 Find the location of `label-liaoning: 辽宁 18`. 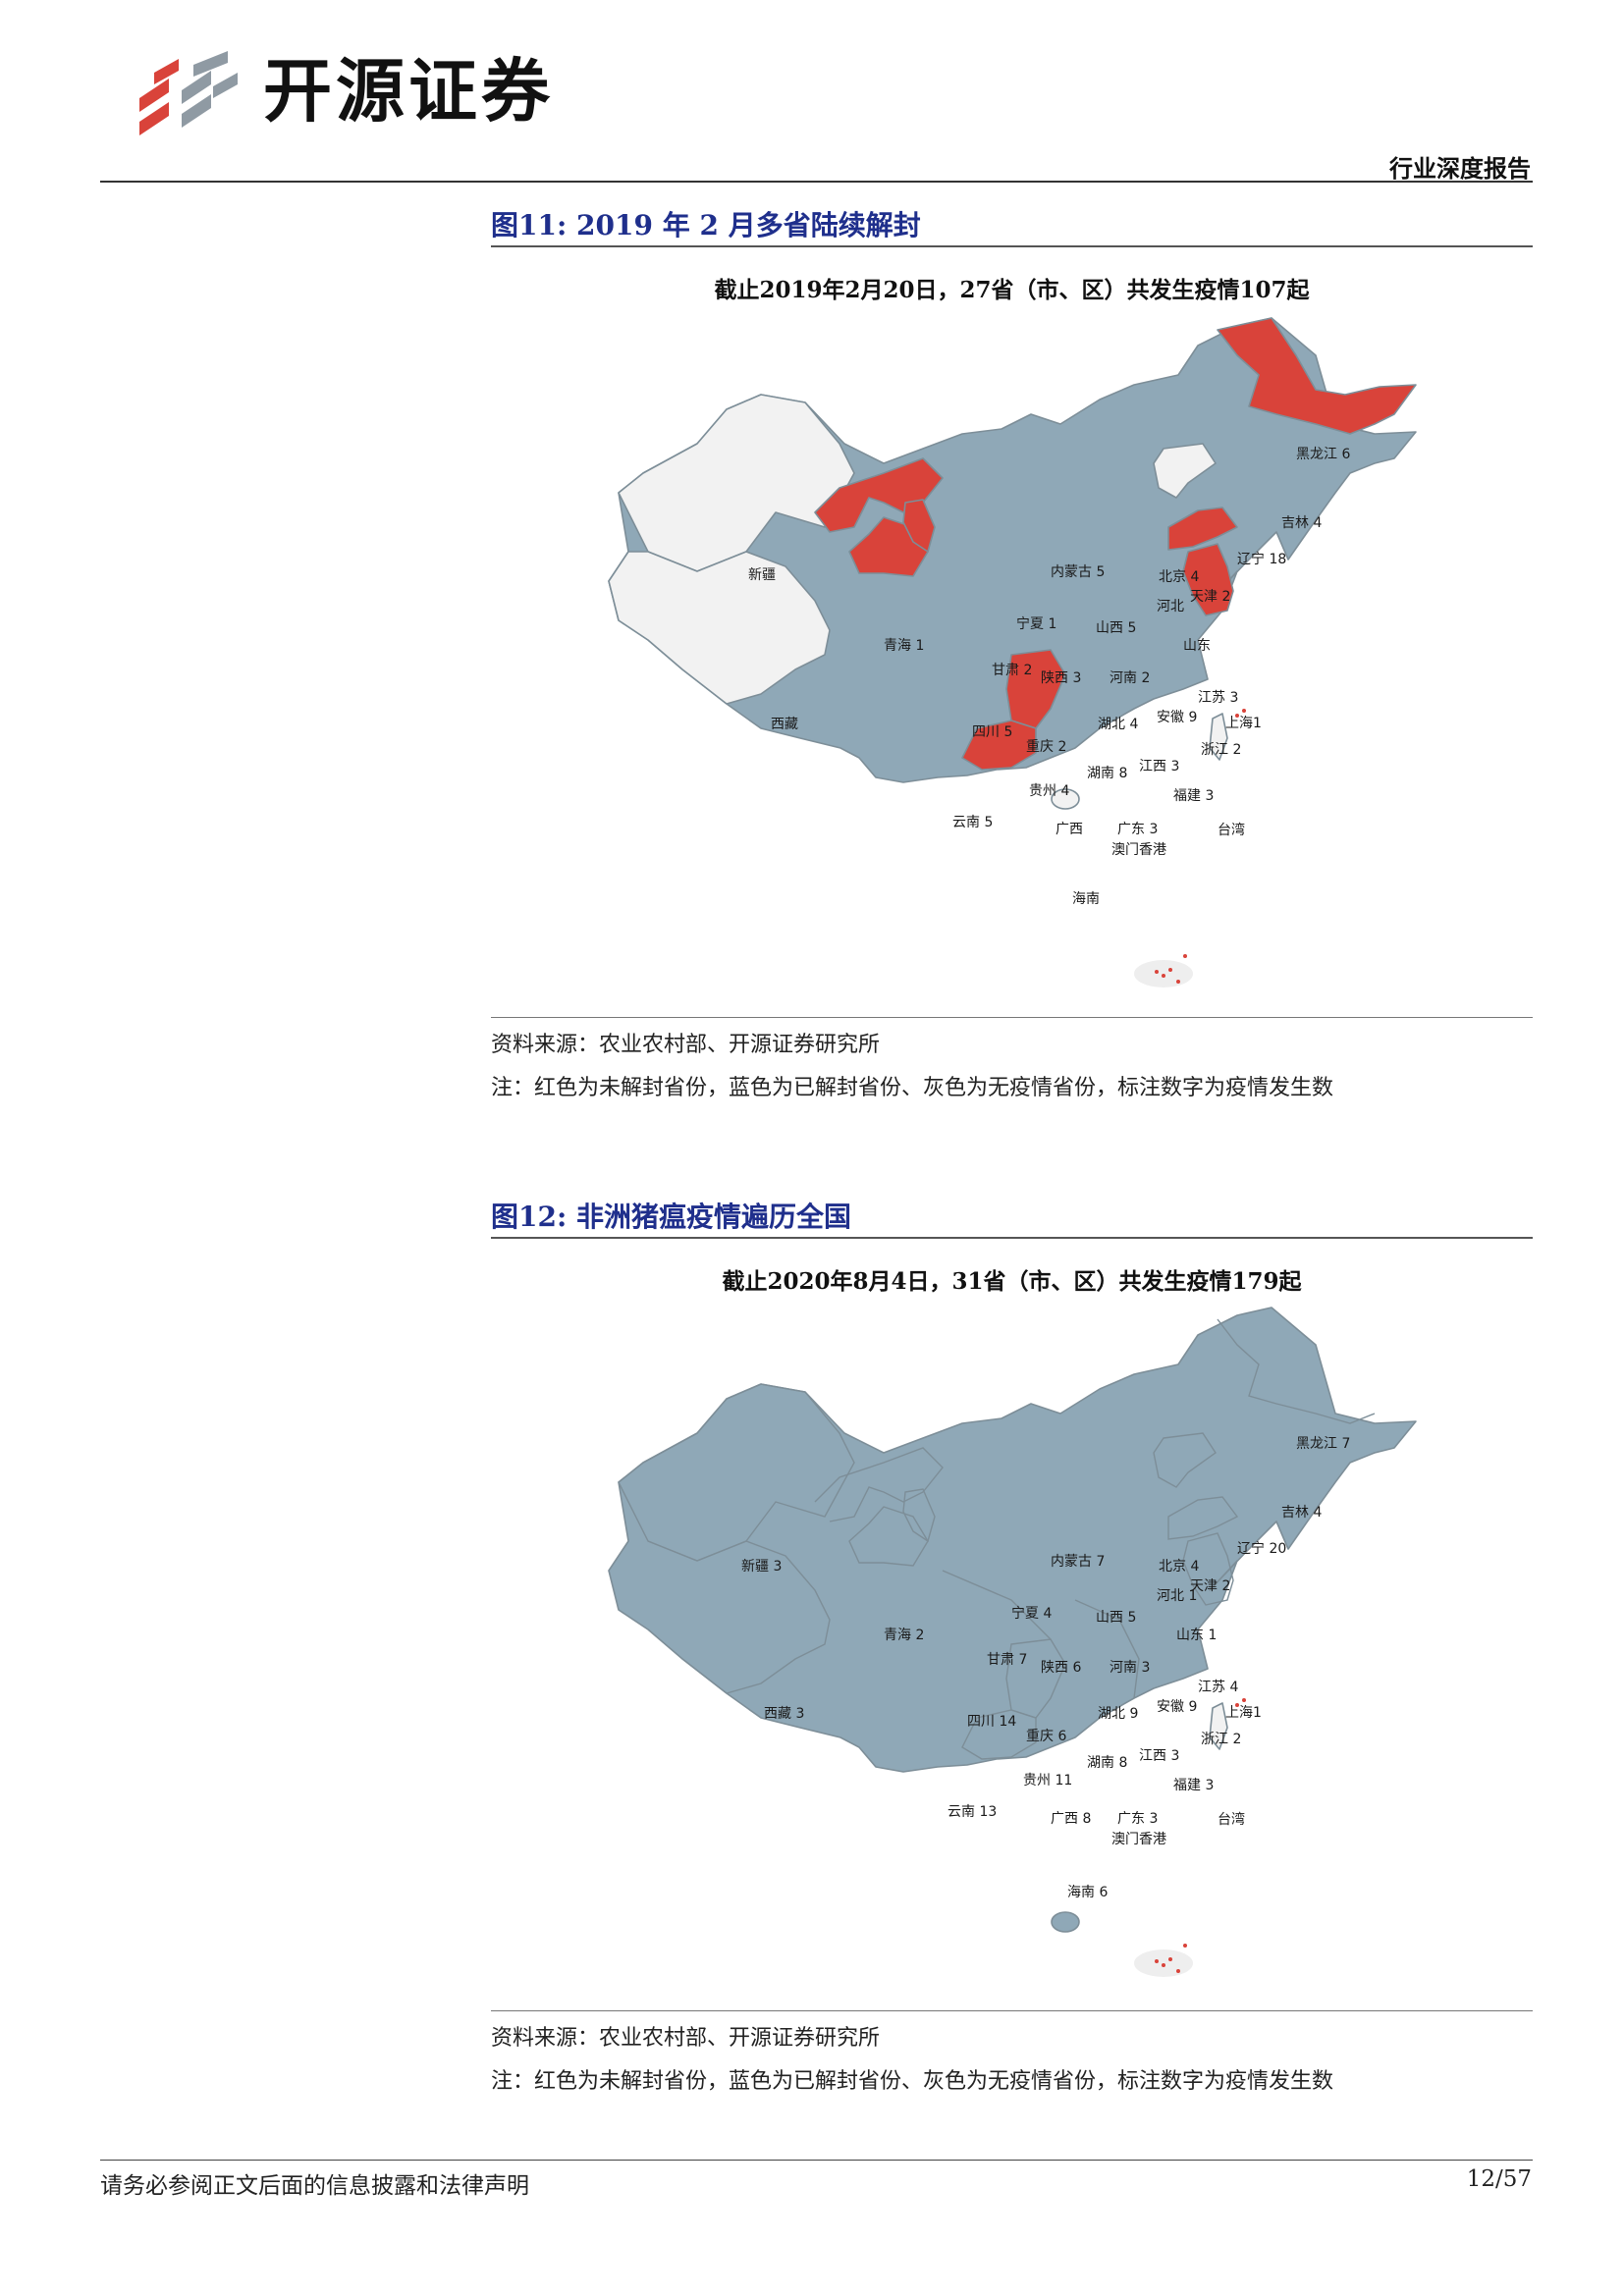

label-liaoning: 辽宁 18 is located at coordinates (1261, 559).